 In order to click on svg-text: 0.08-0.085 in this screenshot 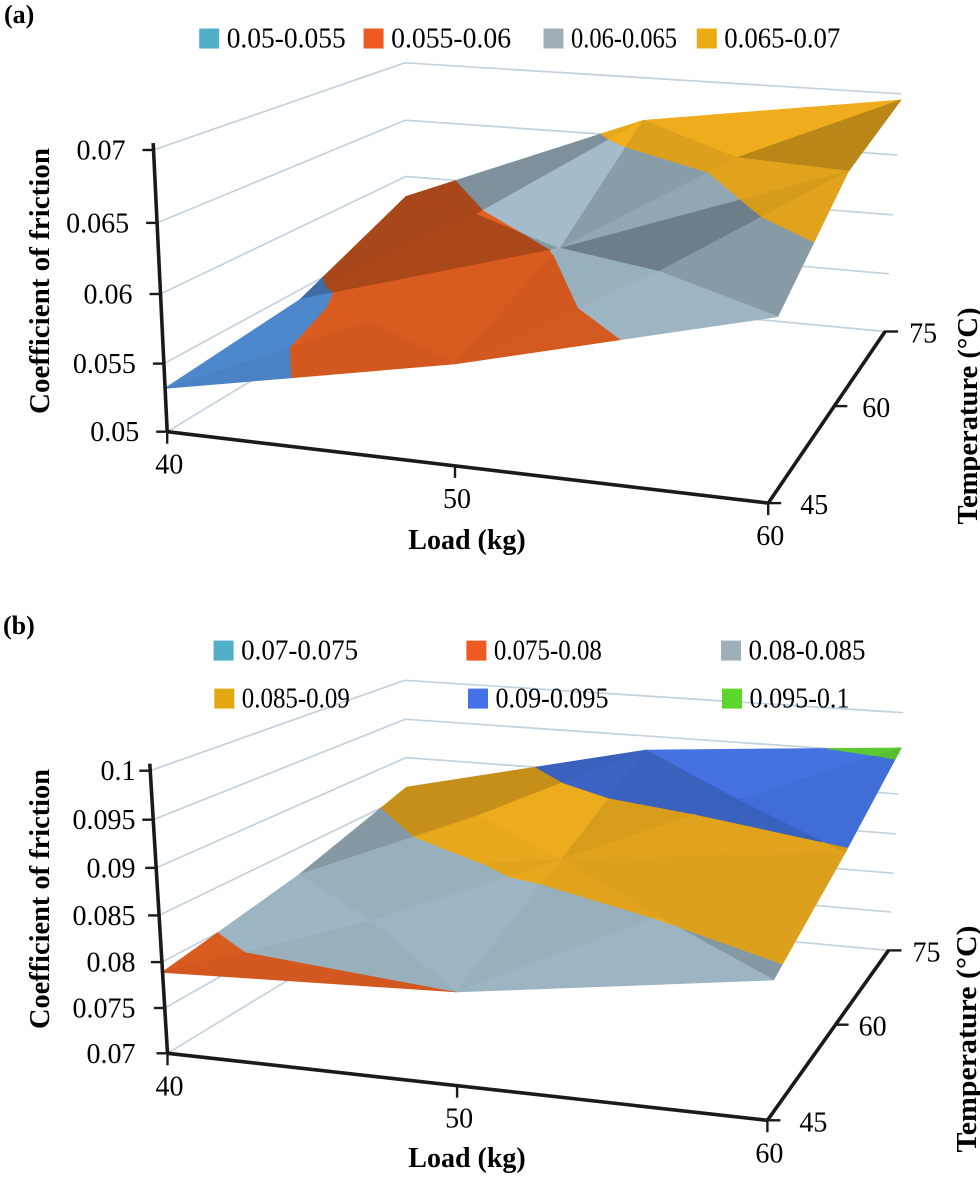, I will do `click(807, 651)`.